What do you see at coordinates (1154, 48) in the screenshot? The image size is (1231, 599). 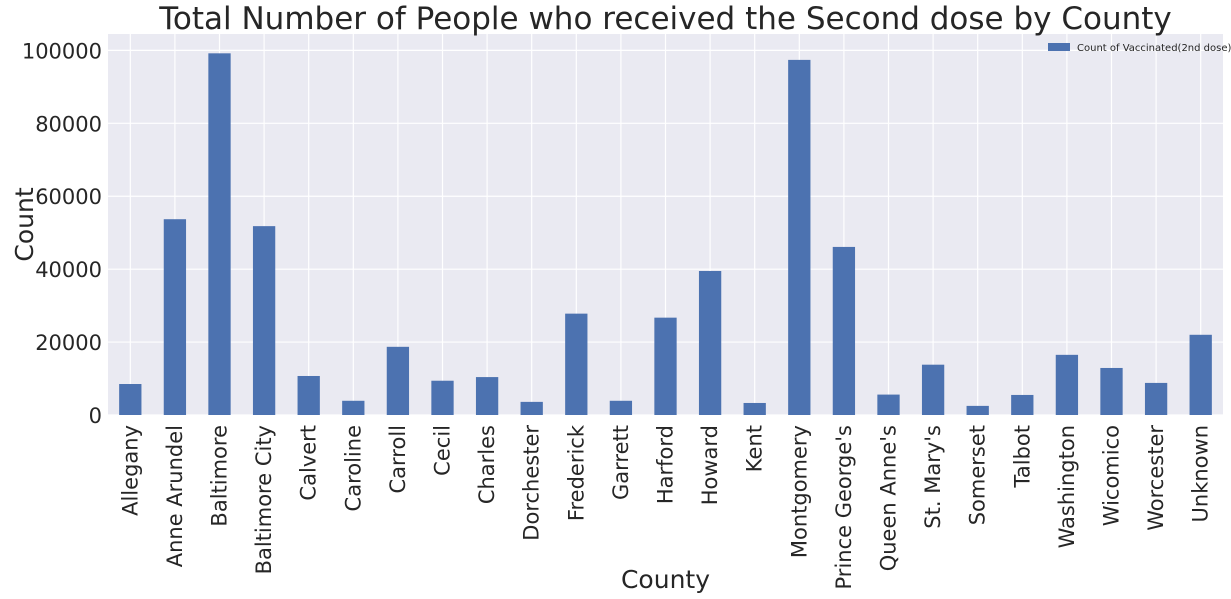 I see `legend-label: Count of Vaccinated(2nd dose)` at bounding box center [1154, 48].